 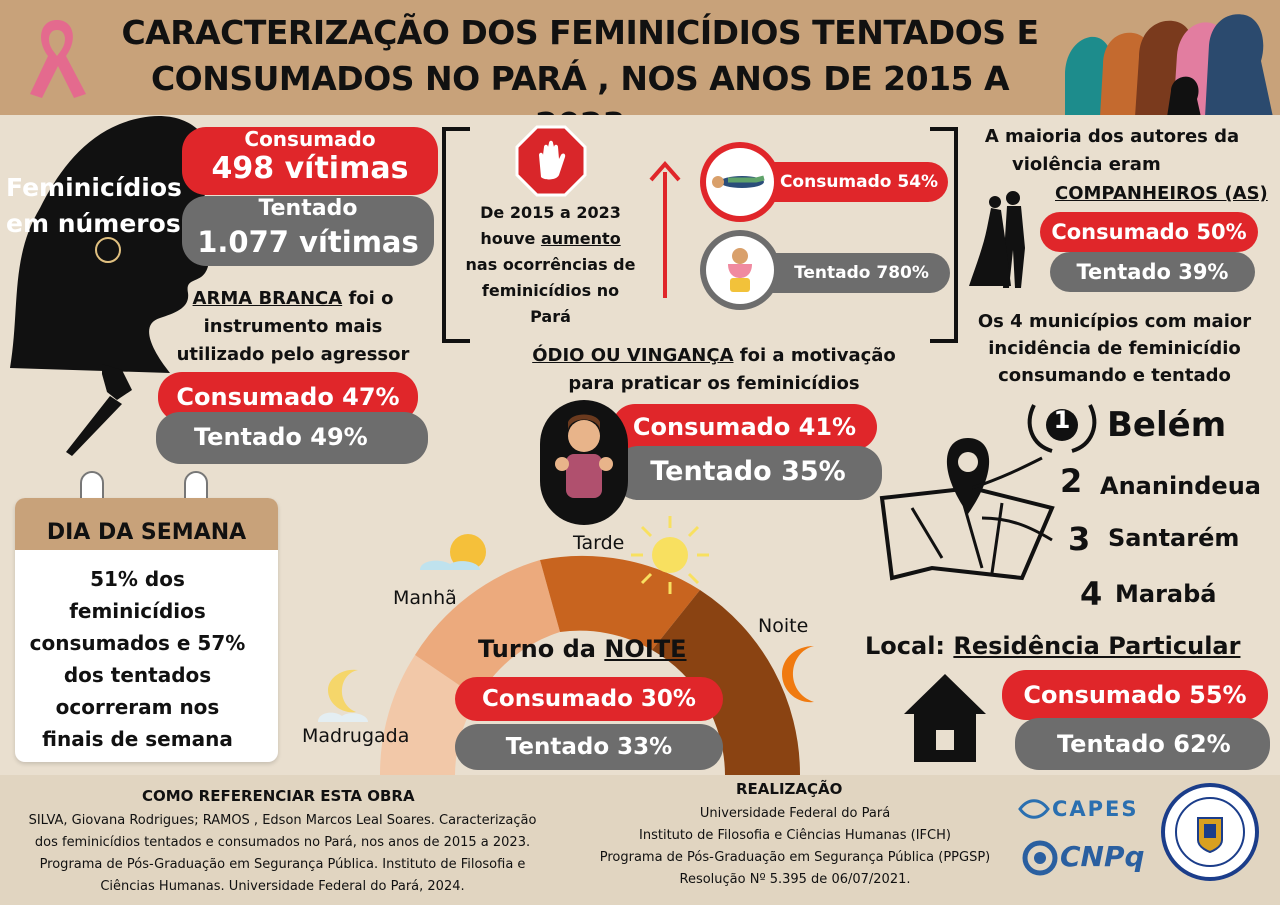 I want to click on place-title: Local: Residência Particular, so click(x=1052, y=646).